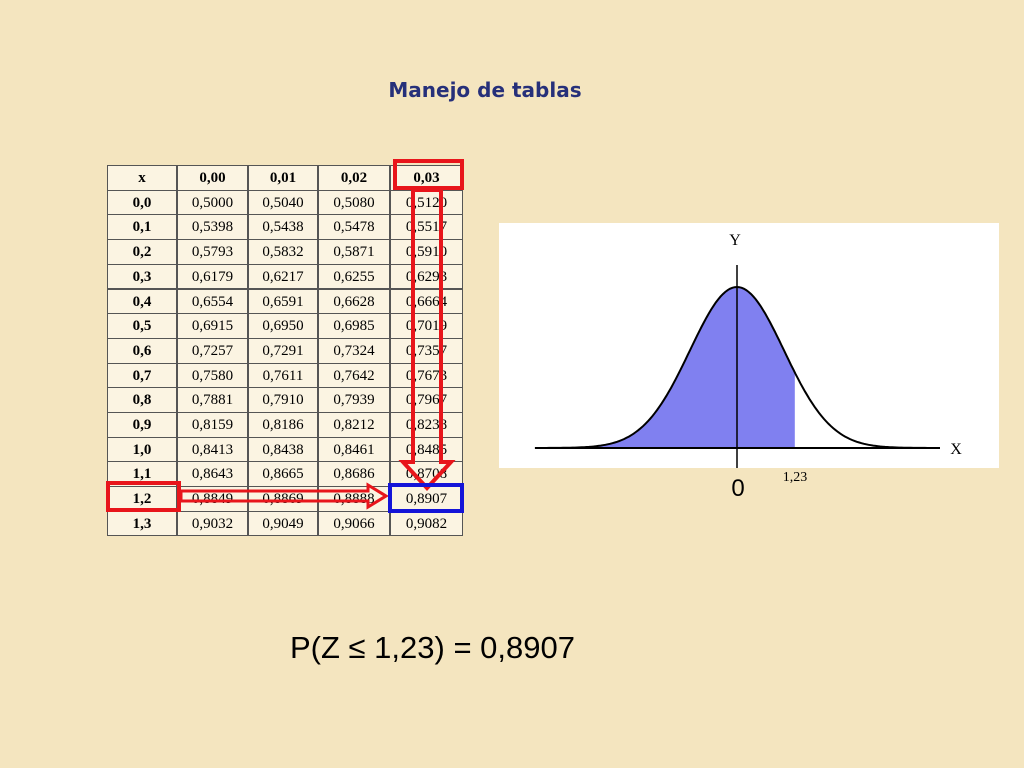 This screenshot has height=768, width=1024. Describe the element at coordinates (737, 488) in the screenshot. I see `origin-label: 0` at that location.